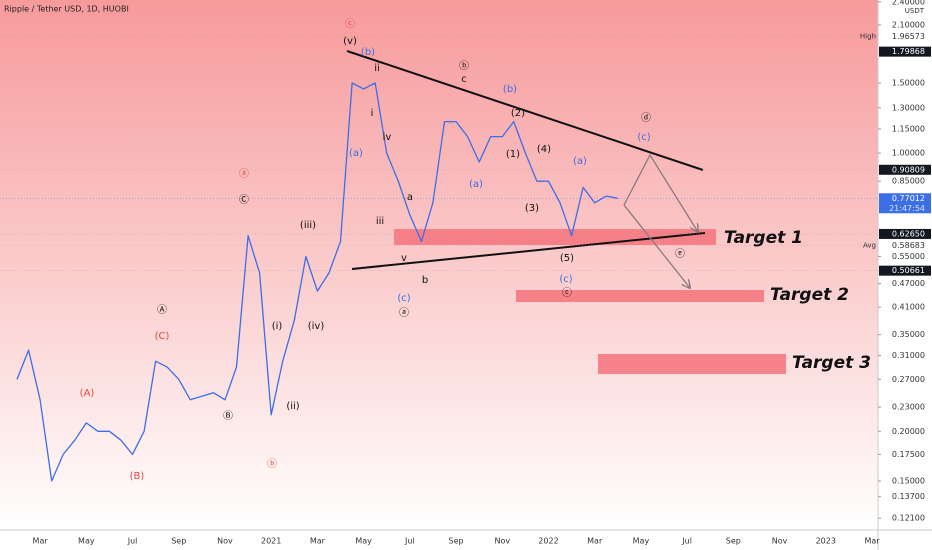 The image size is (932, 550). I want to click on wave-label: Ⓑ, so click(228, 416).